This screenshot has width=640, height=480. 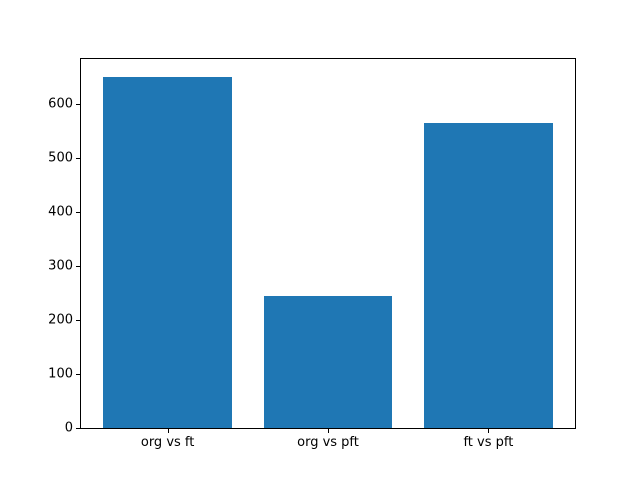 I want to click on y-tick-label: 400, so click(x=60, y=212).